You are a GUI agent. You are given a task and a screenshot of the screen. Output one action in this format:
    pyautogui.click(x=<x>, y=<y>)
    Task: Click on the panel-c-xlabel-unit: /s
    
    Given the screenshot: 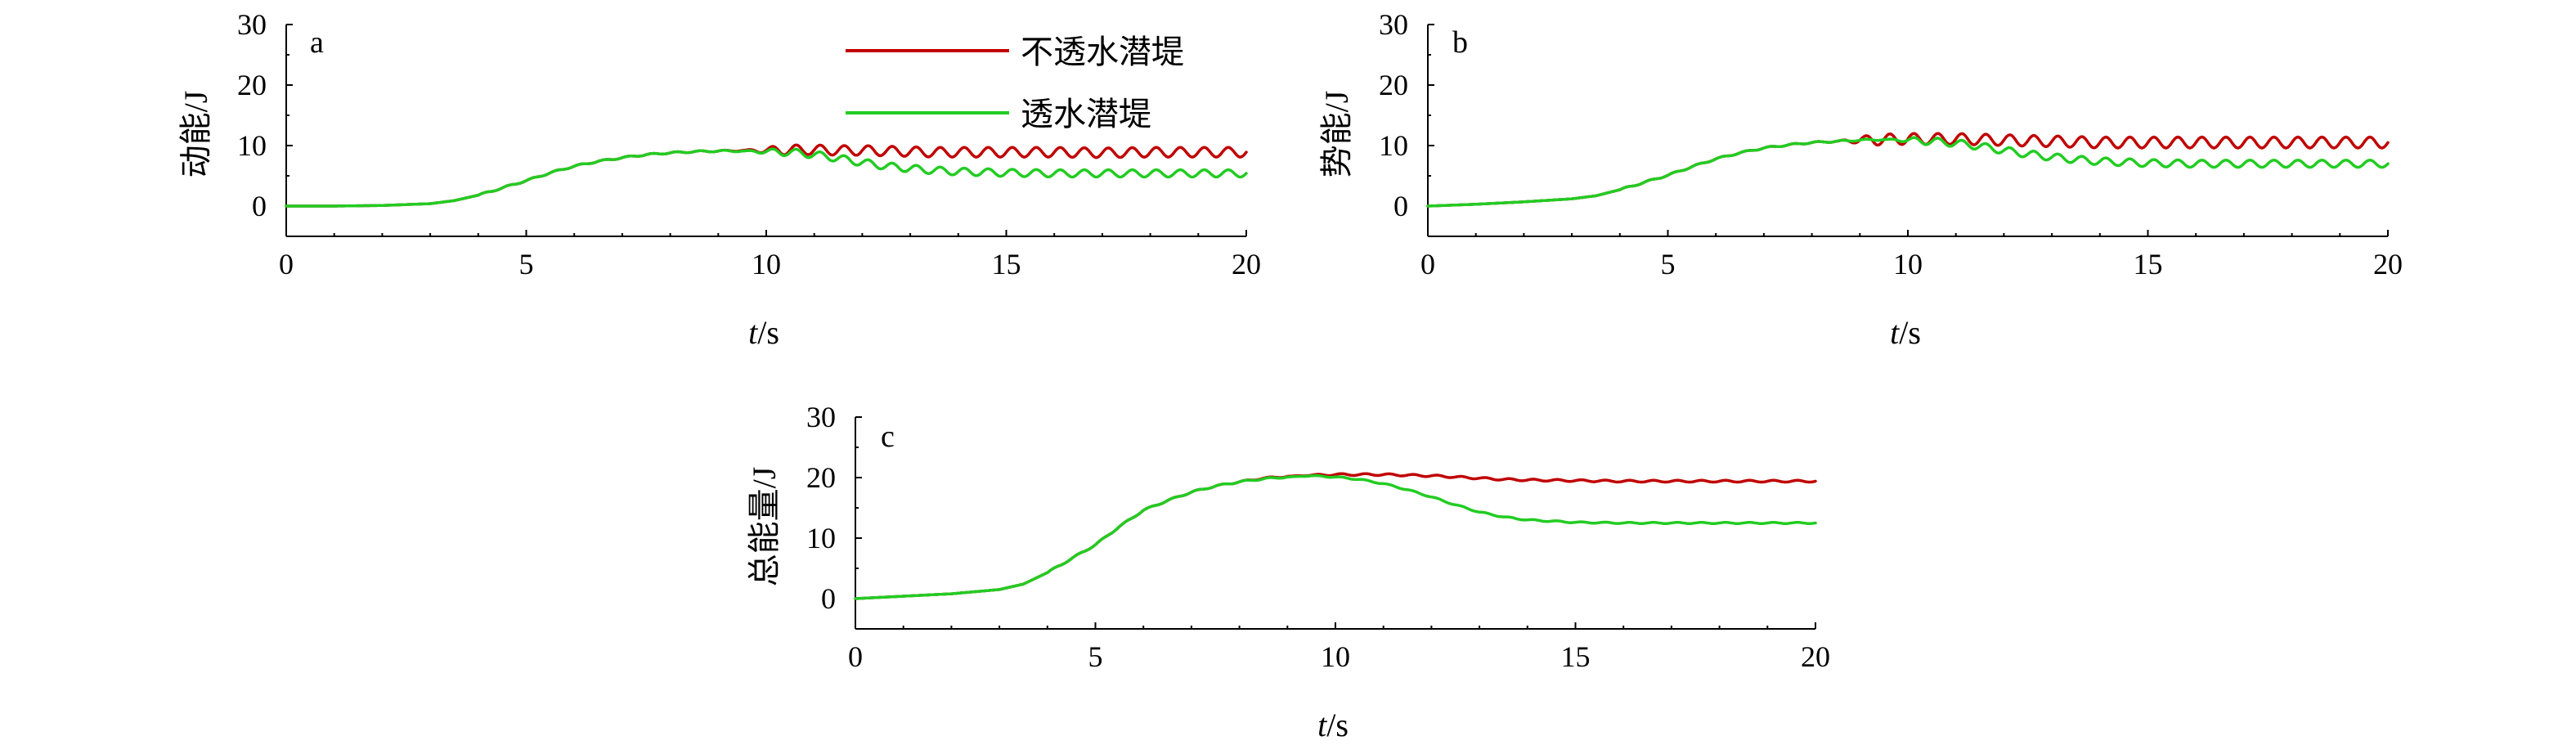 What is the action you would take?
    pyautogui.click(x=1337, y=725)
    